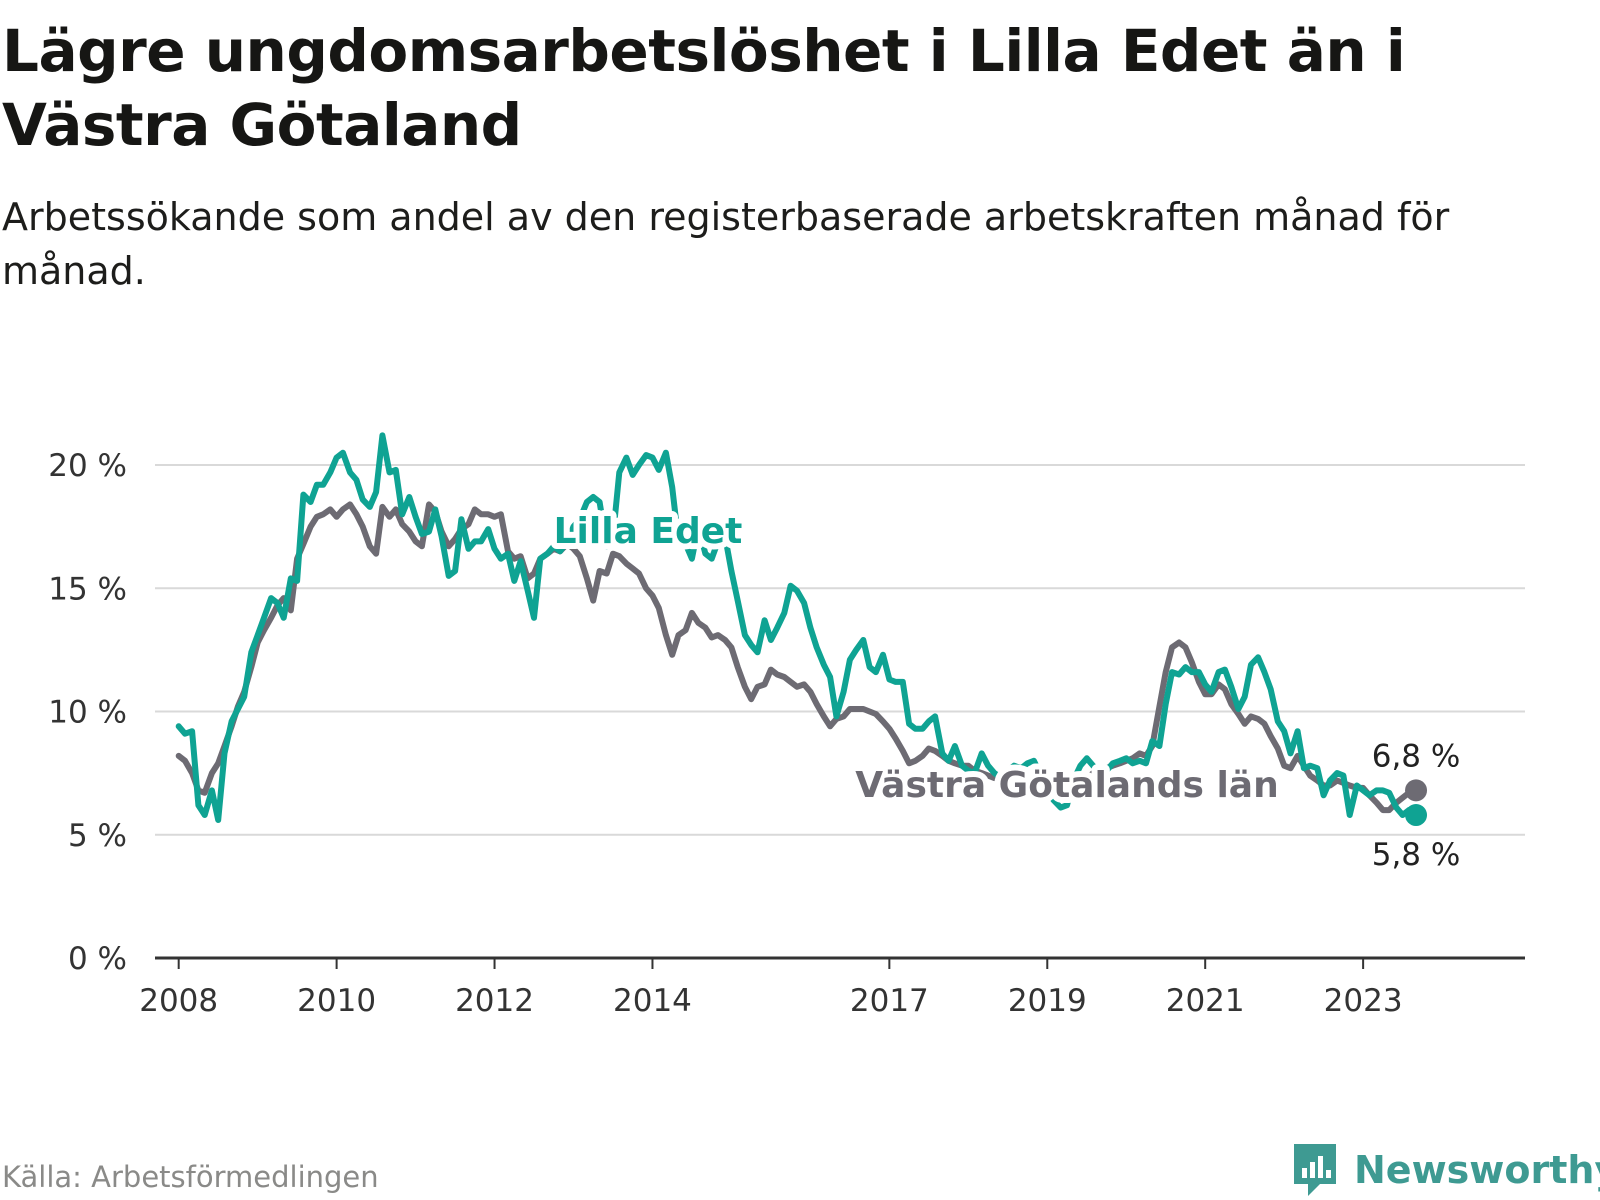 This screenshot has width=1600, height=1200. What do you see at coordinates (1477, 1170) in the screenshot?
I see `brand-name: Newsworthy` at bounding box center [1477, 1170].